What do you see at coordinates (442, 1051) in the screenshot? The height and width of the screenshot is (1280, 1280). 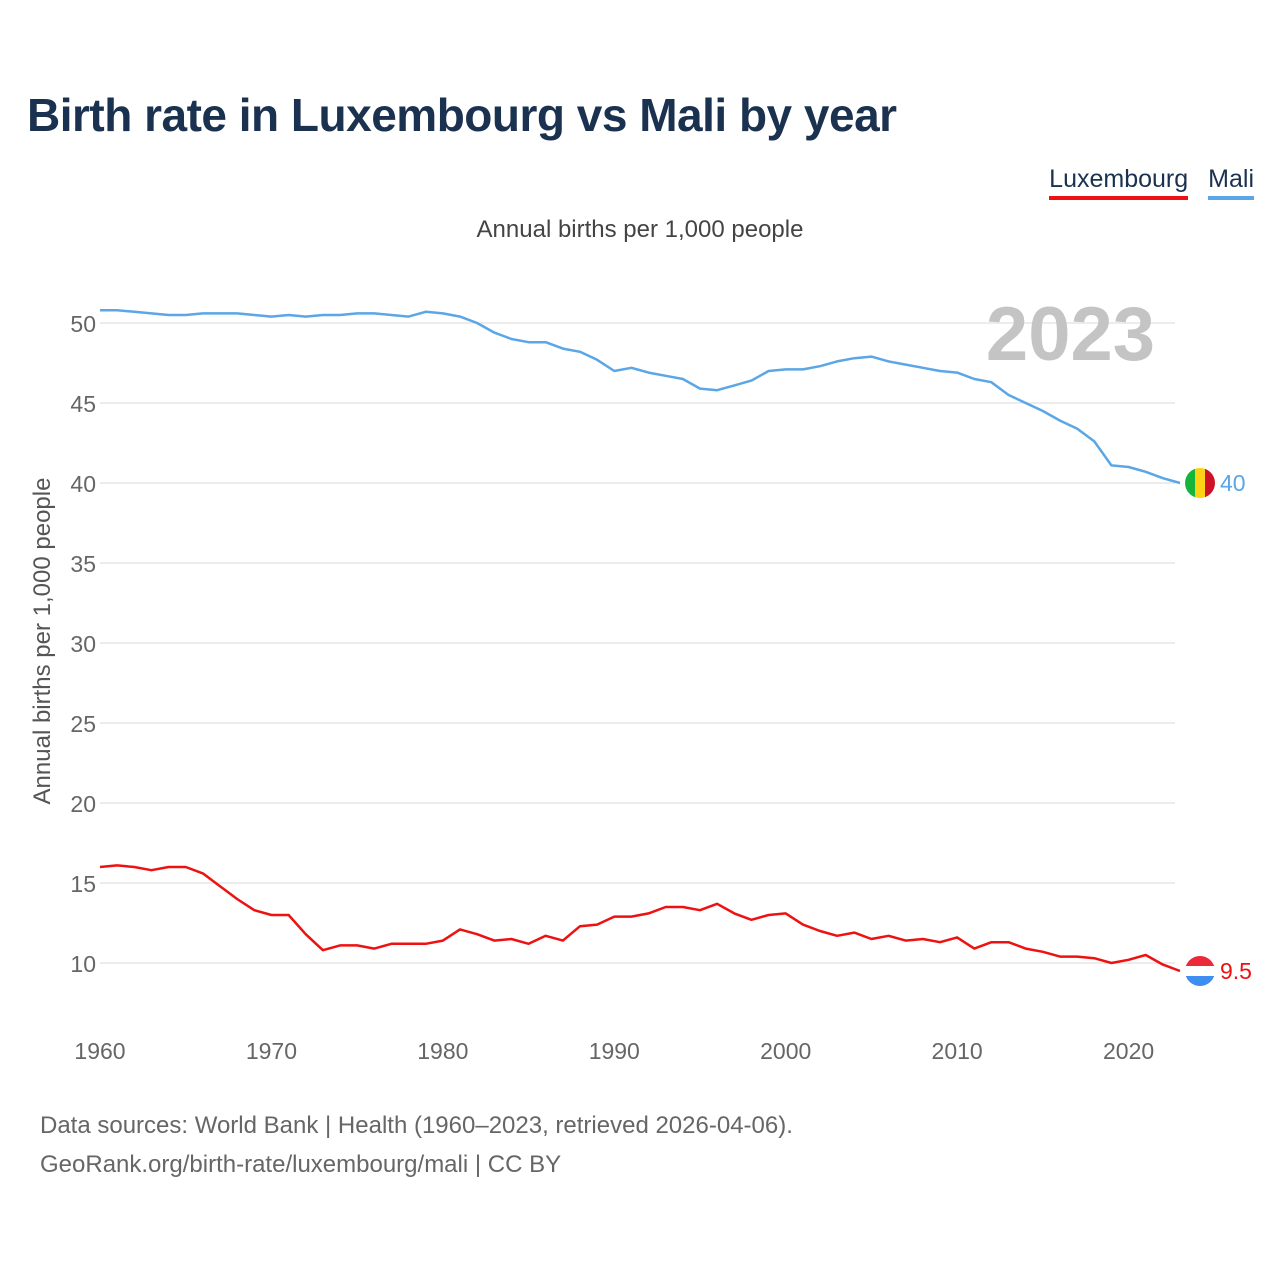 I see `x-tick-label: 1980` at bounding box center [442, 1051].